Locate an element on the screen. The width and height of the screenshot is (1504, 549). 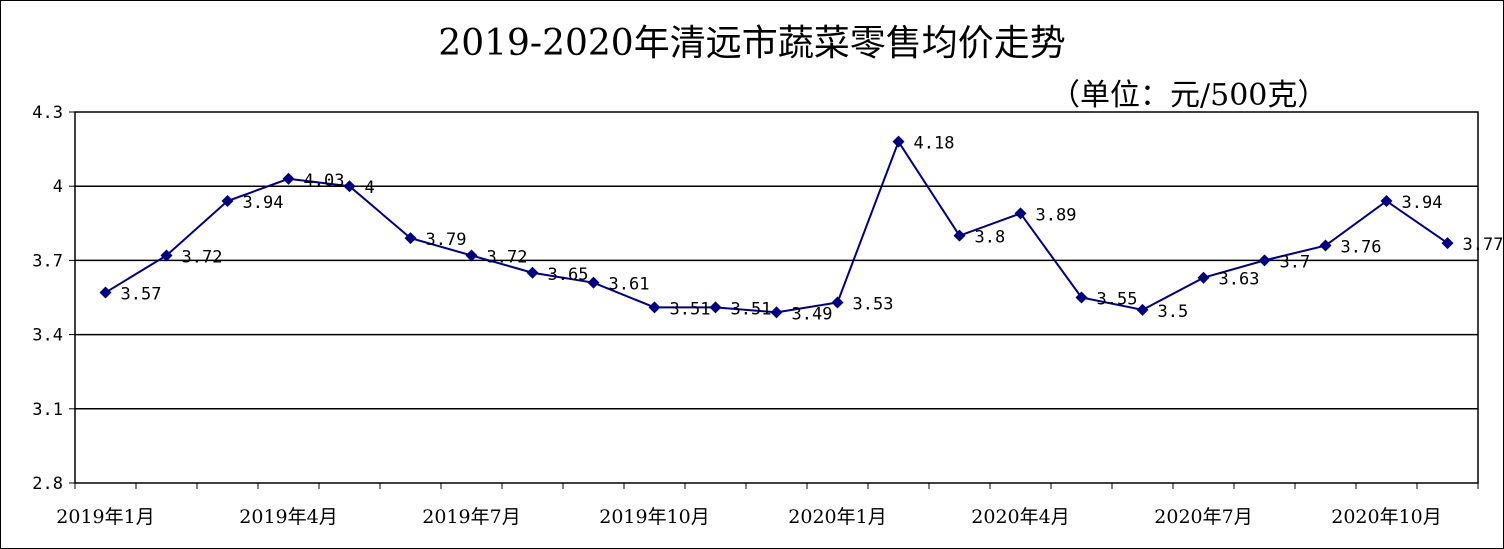
x-tick-label: 2020年1月 is located at coordinates (837, 517).